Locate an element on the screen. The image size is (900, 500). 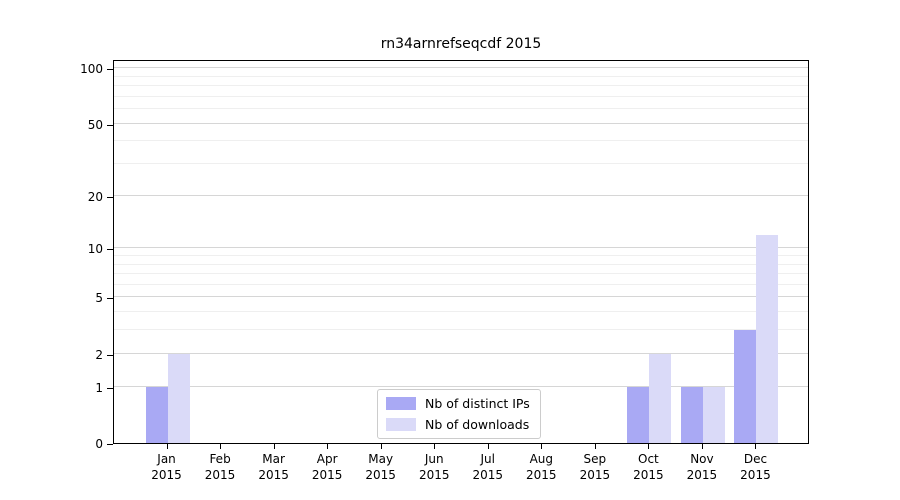
legend-swatch-downloads is located at coordinates (401, 424).